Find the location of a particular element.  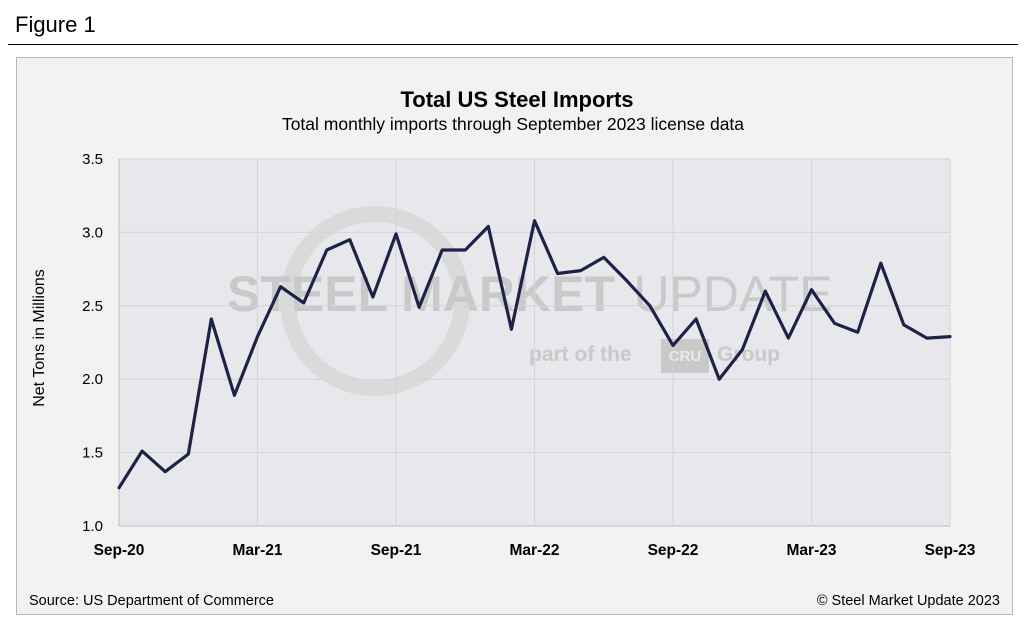

source-note: Source: US Department of Commerce is located at coordinates (151, 601).